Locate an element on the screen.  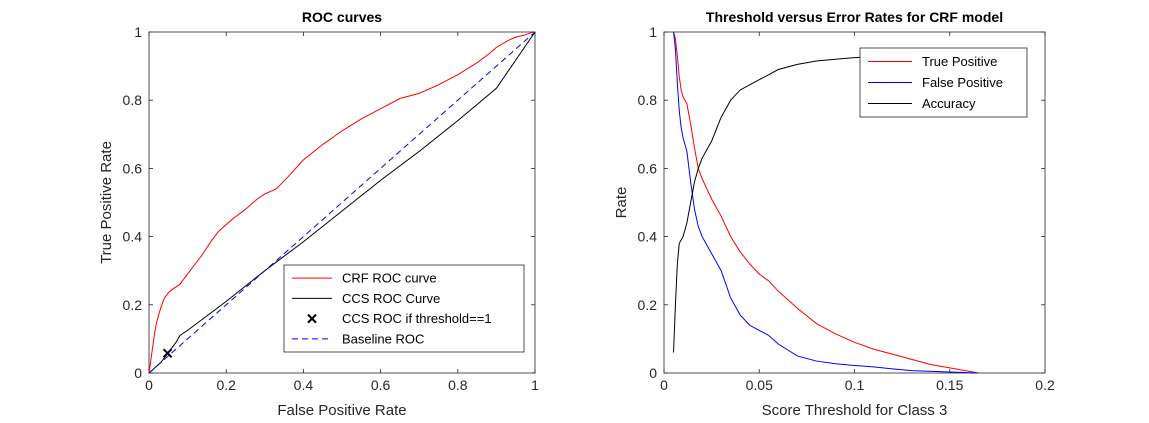
x-tick-label: 0.1 is located at coordinates (855, 385).